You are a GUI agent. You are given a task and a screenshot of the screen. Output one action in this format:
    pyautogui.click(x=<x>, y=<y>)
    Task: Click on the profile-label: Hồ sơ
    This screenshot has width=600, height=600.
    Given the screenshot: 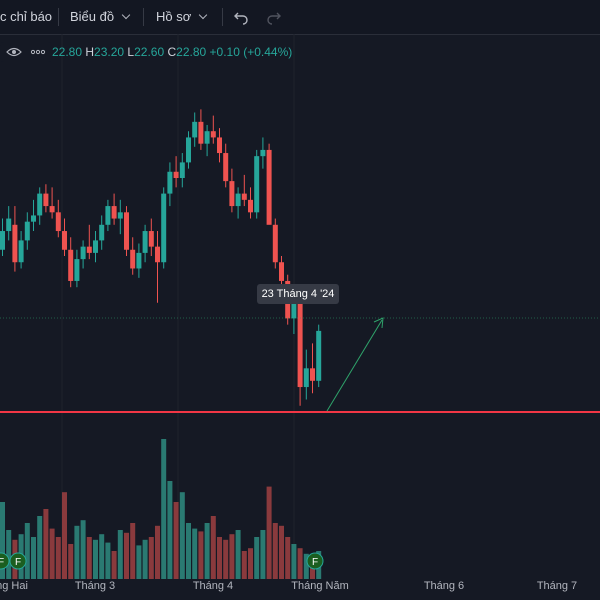 What is the action you would take?
    pyautogui.click(x=174, y=16)
    